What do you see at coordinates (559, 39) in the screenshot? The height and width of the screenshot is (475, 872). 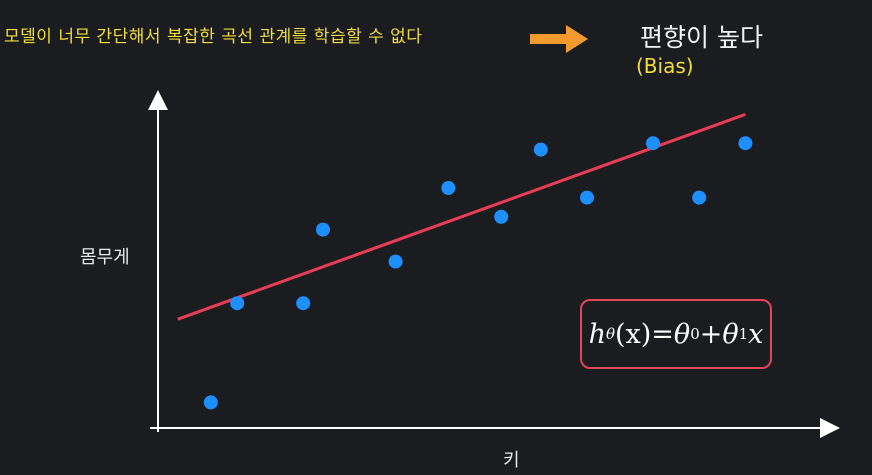 I see `right-arrow-icon` at bounding box center [559, 39].